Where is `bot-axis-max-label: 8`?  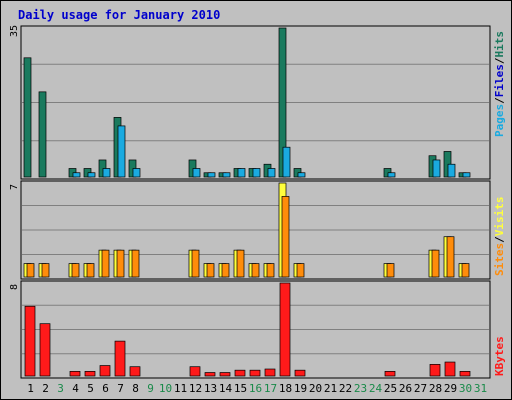 bot-axis-max-label: 8 is located at coordinates (14, 287).